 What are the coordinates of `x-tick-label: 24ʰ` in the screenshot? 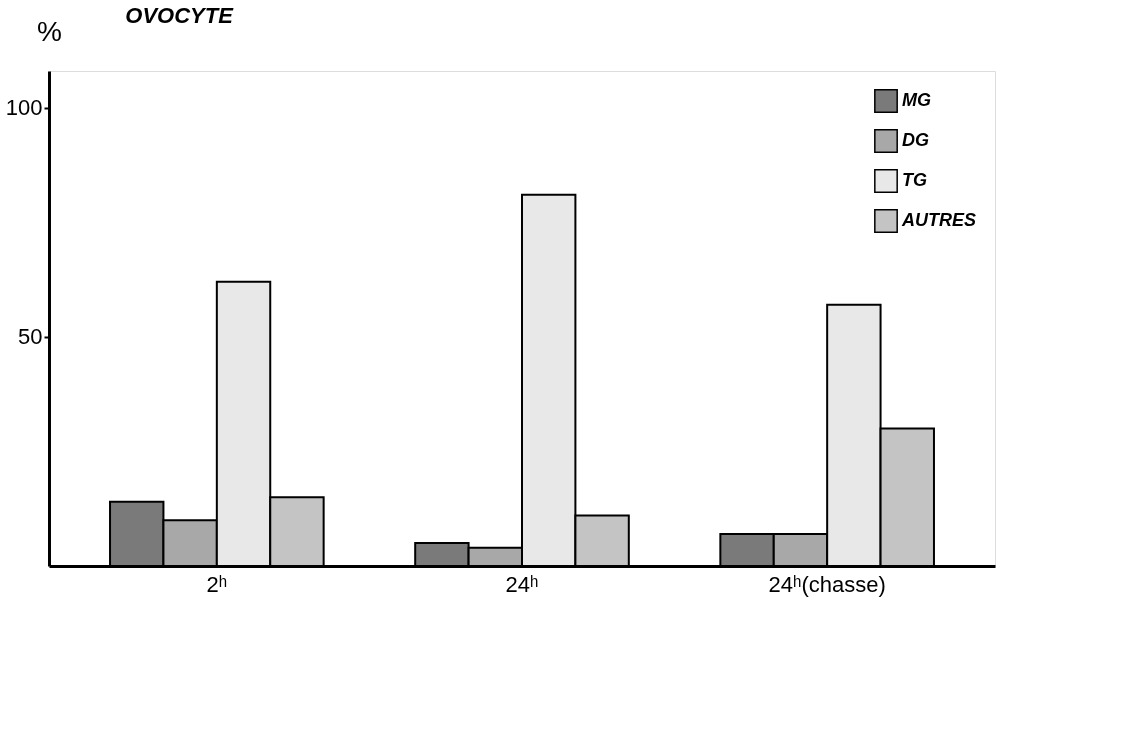 It's located at (522, 584).